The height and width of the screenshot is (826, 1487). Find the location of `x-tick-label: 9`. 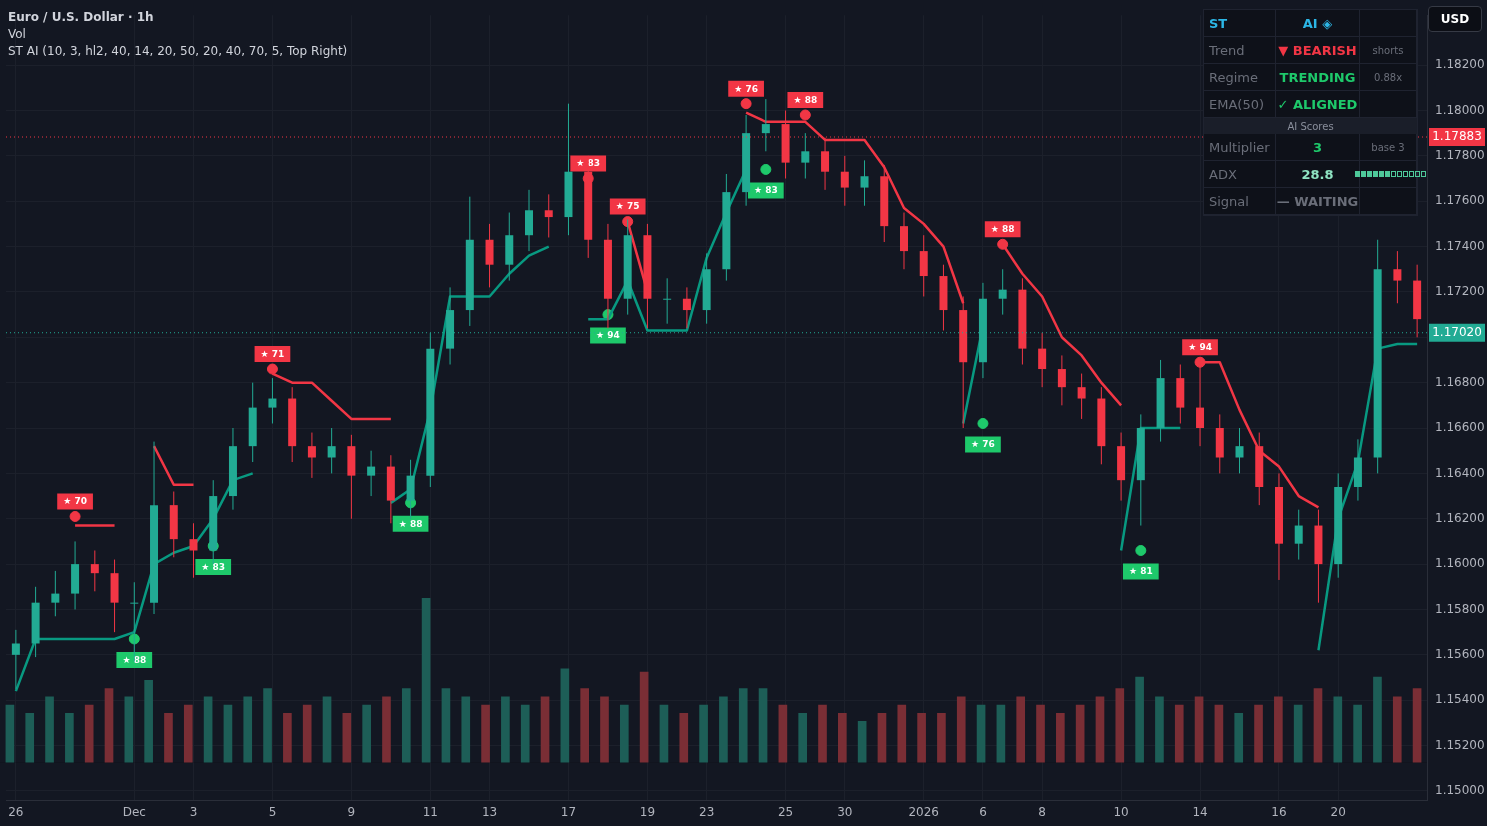

x-tick-label: 9 is located at coordinates (351, 812).